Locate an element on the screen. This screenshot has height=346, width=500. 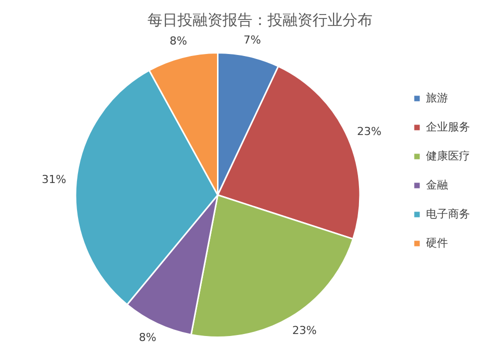
legend-label: 旅游 is located at coordinates (437, 97).